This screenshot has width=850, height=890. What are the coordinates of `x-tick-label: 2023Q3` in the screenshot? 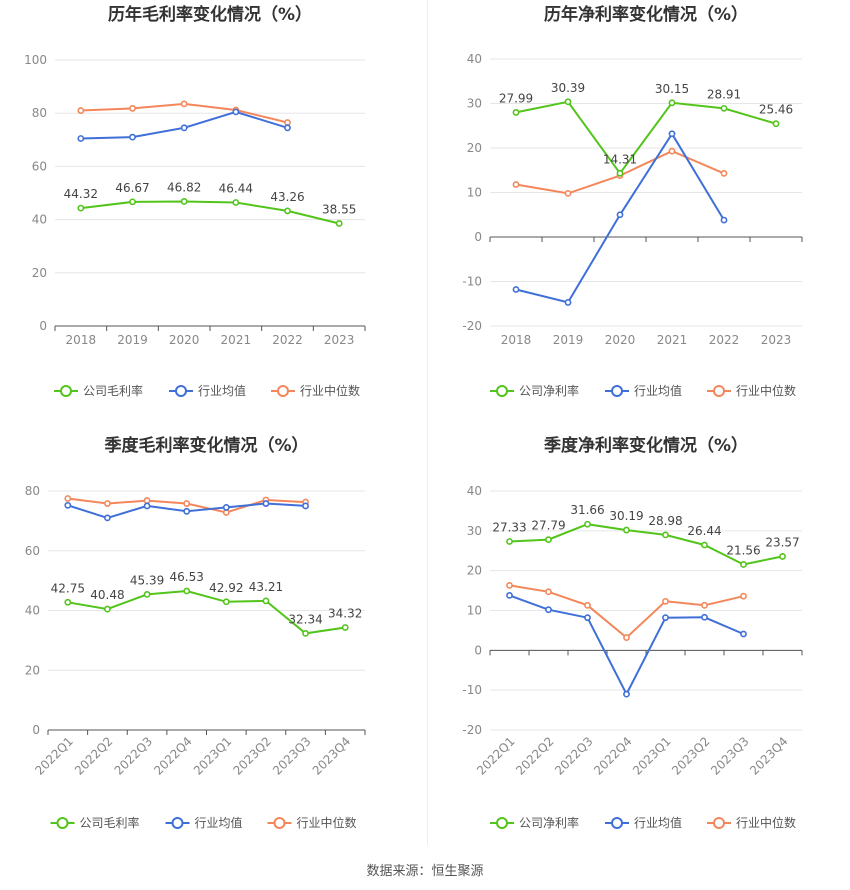 It's located at (730, 756).